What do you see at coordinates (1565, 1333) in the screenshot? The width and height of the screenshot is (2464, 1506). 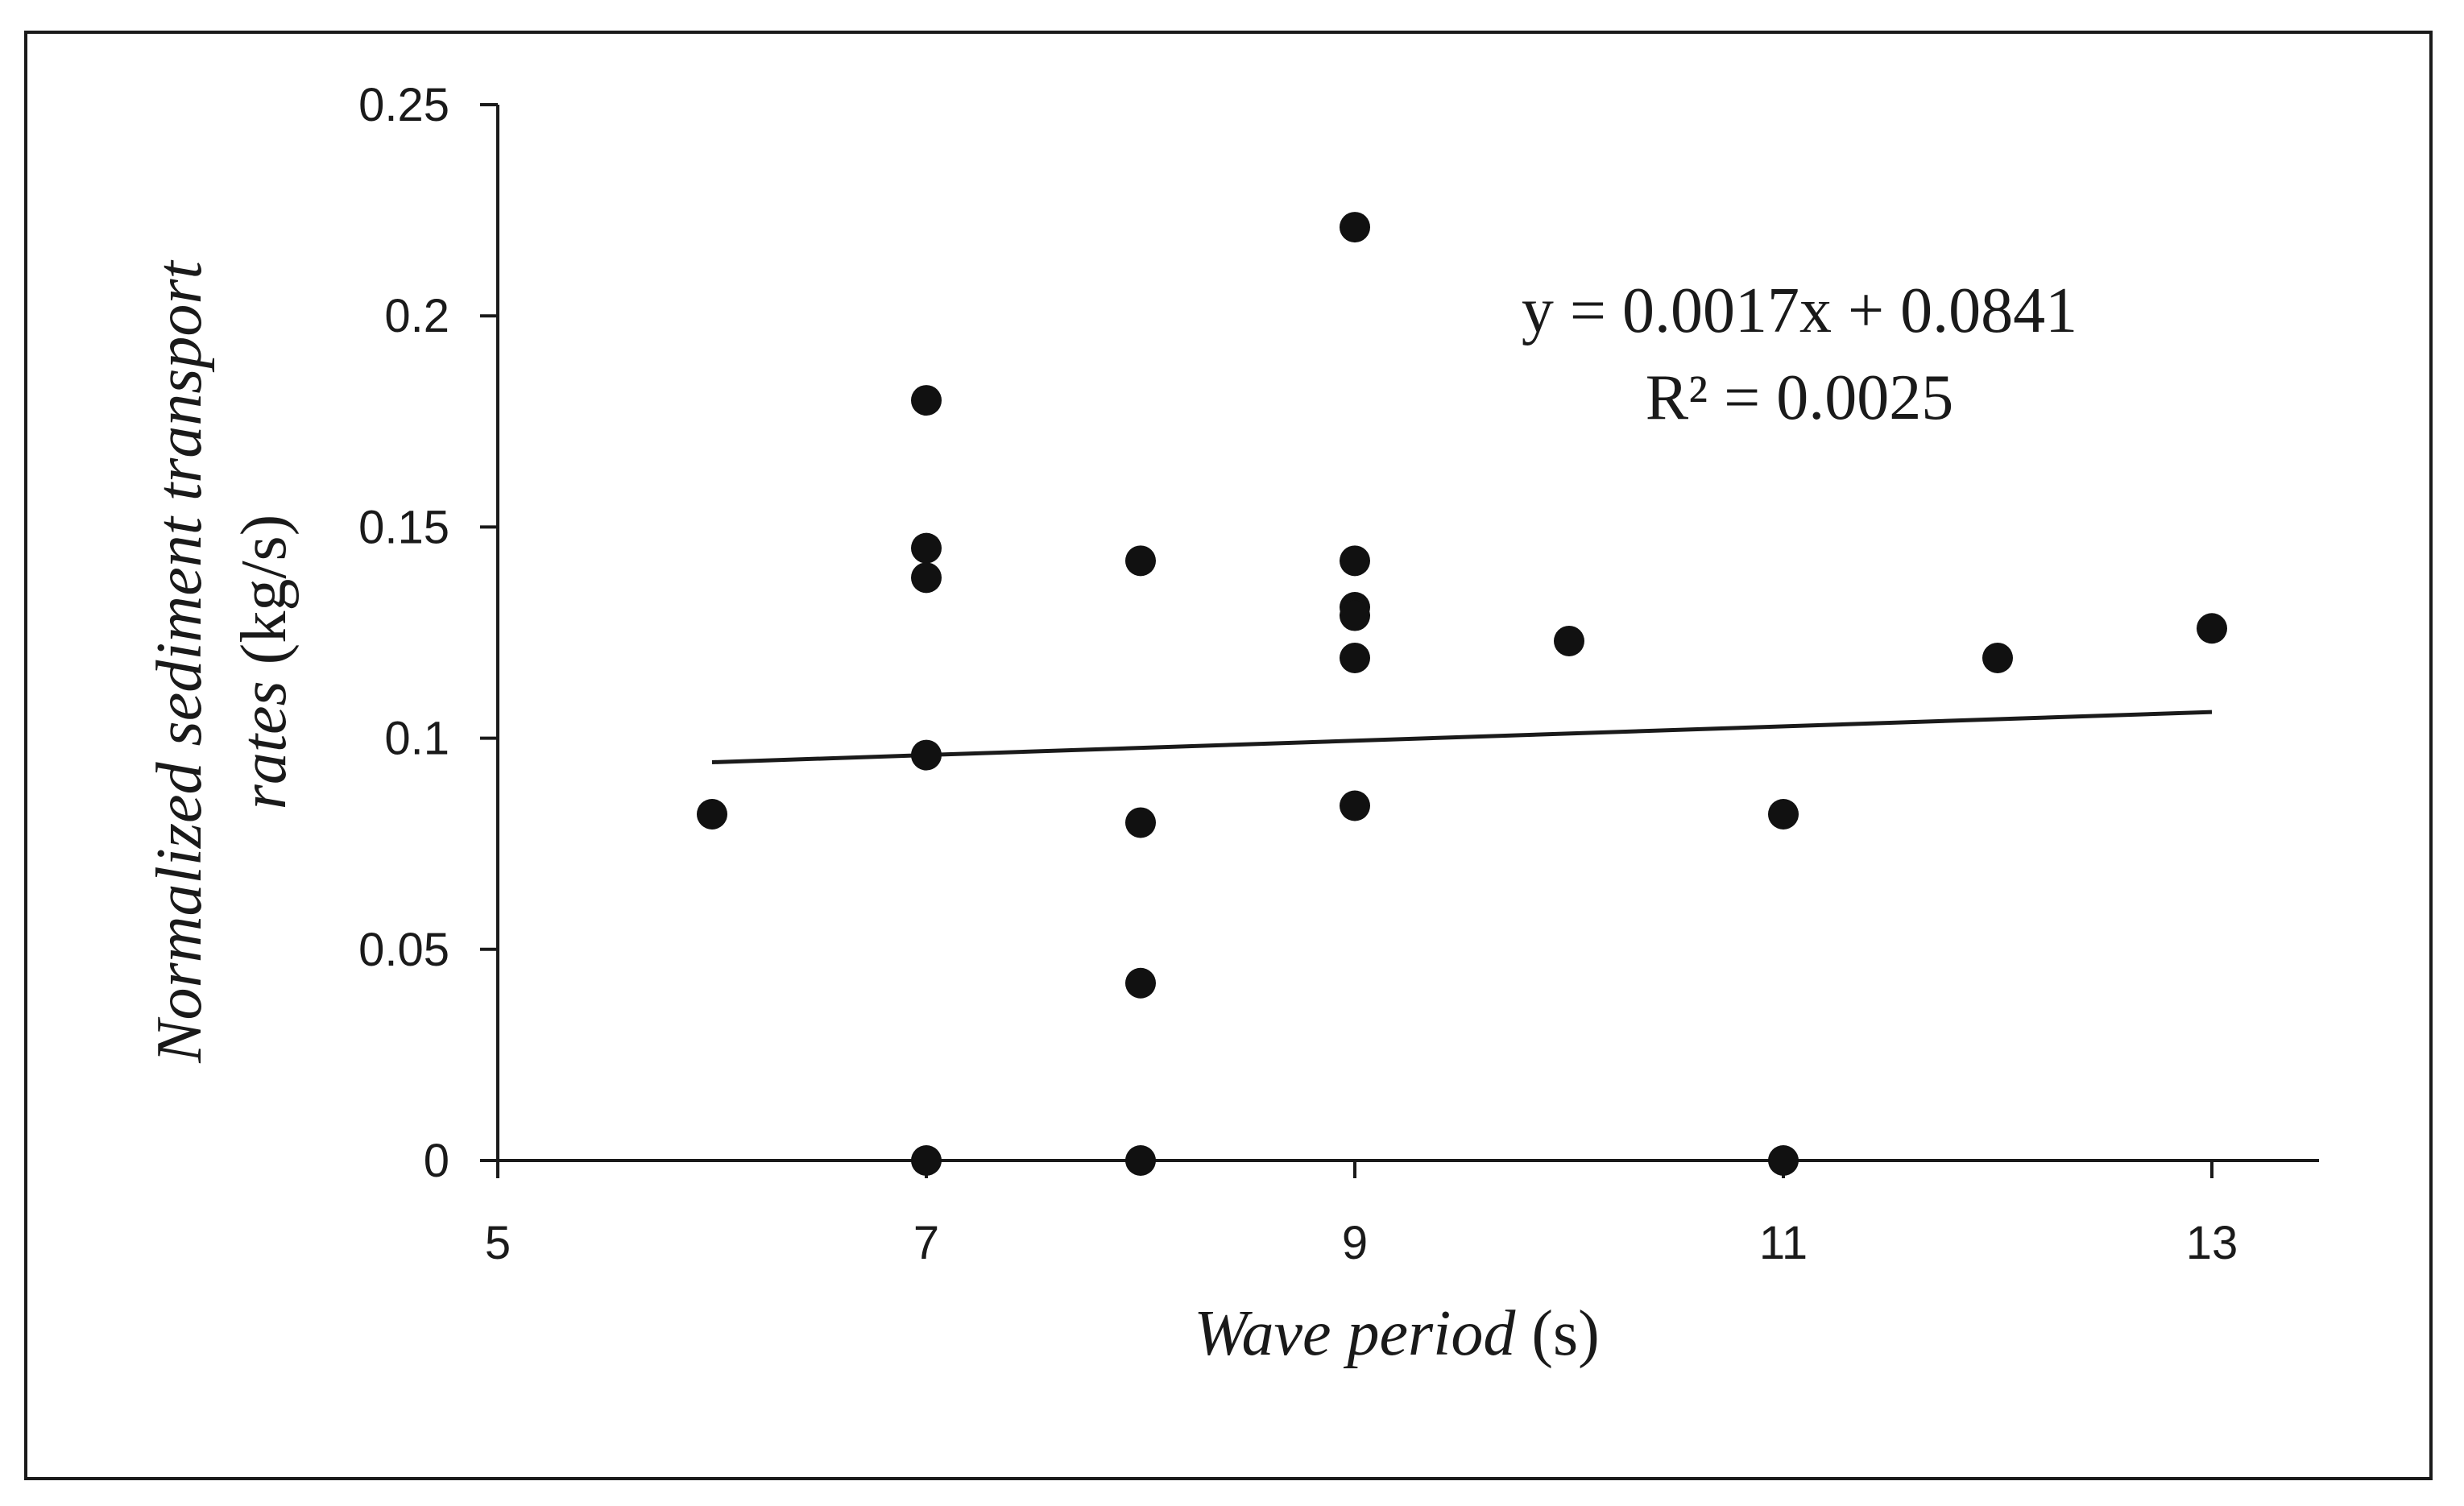 I see `x-axis-title-unit: (s)` at bounding box center [1565, 1333].